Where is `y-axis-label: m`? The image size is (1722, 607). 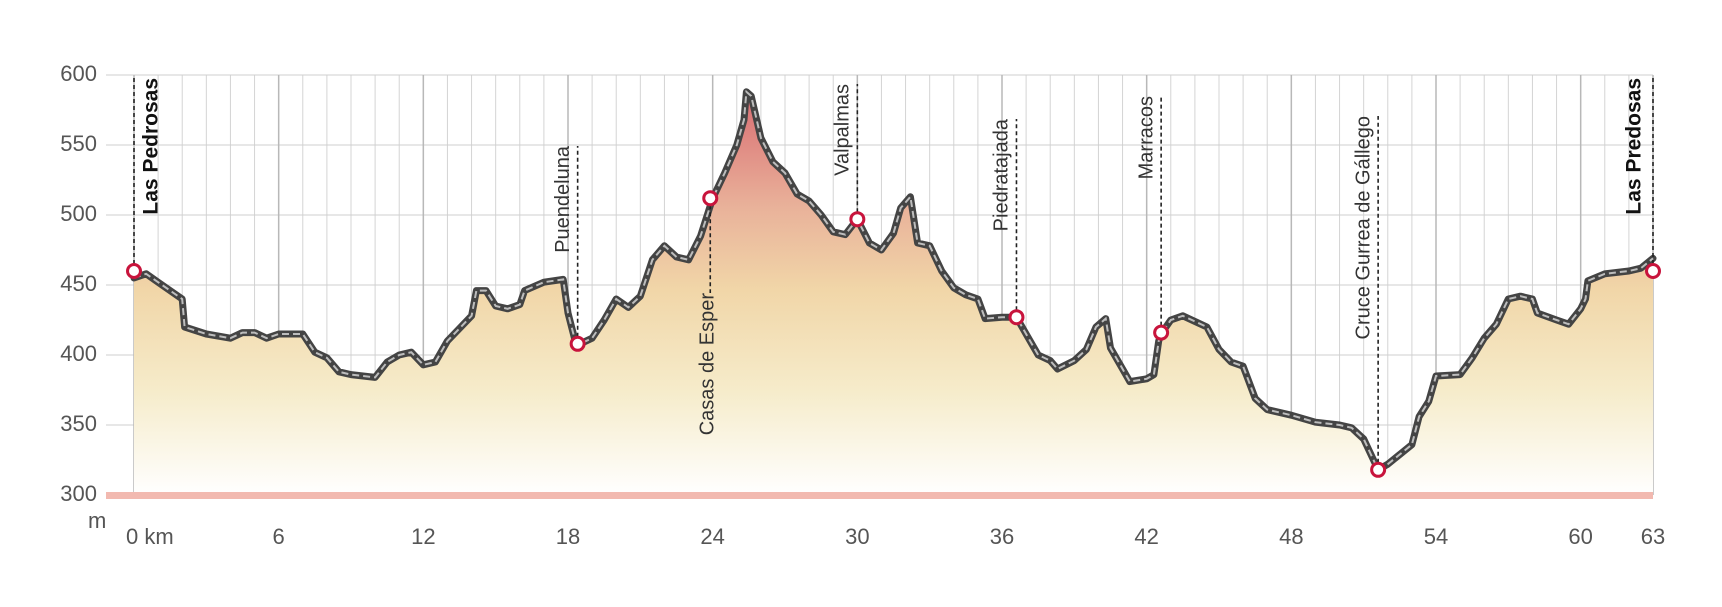
y-axis-label: m is located at coordinates (97, 520).